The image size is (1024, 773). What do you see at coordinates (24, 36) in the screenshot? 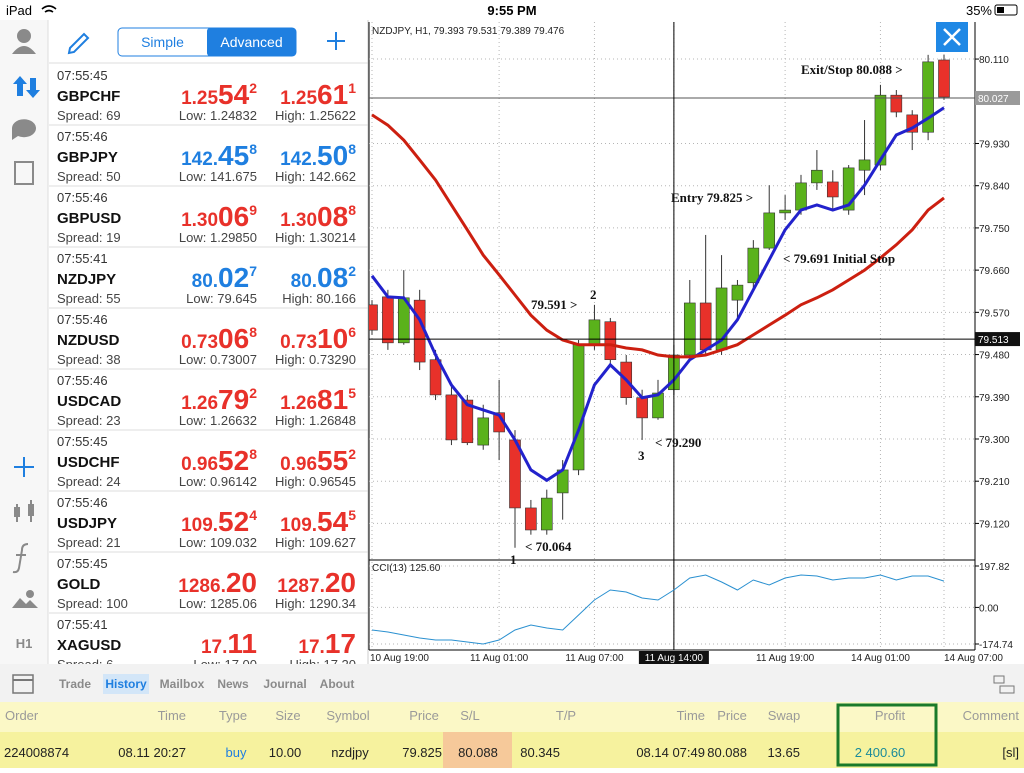
I see `account-icon` at bounding box center [24, 36].